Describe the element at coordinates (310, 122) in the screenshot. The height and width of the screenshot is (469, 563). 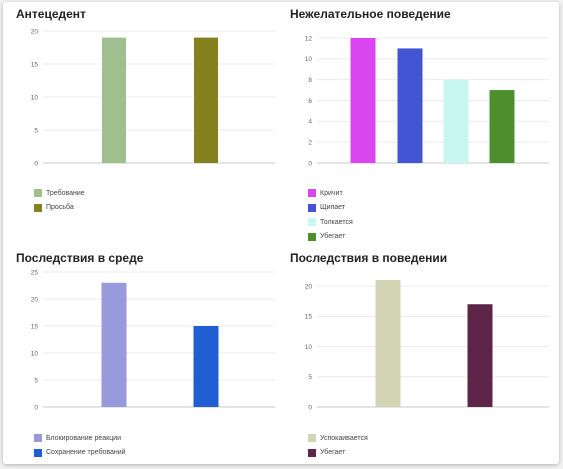
I see `y-tick-label: 4` at that location.